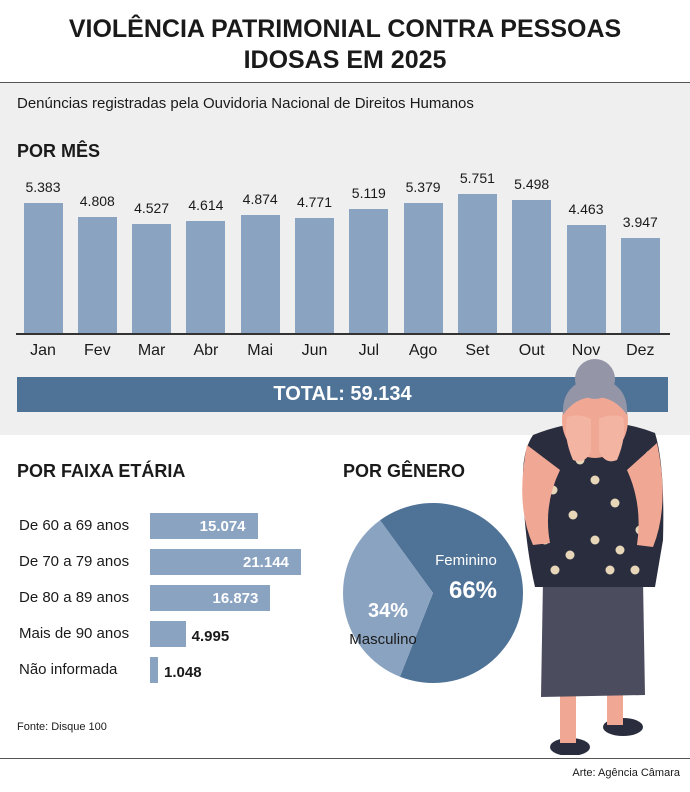 Image resolution: width=690 pixels, height=792 pixels. Describe the element at coordinates (222, 526) in the screenshot. I see `age-value-label: 15.074` at that location.